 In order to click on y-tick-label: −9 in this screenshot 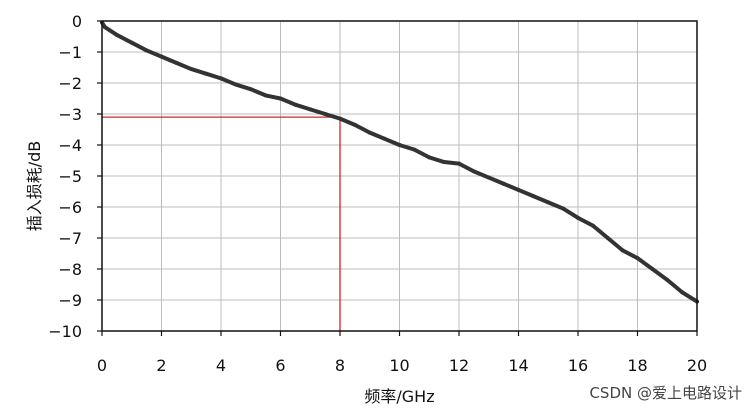, I will do `click(70, 300)`.